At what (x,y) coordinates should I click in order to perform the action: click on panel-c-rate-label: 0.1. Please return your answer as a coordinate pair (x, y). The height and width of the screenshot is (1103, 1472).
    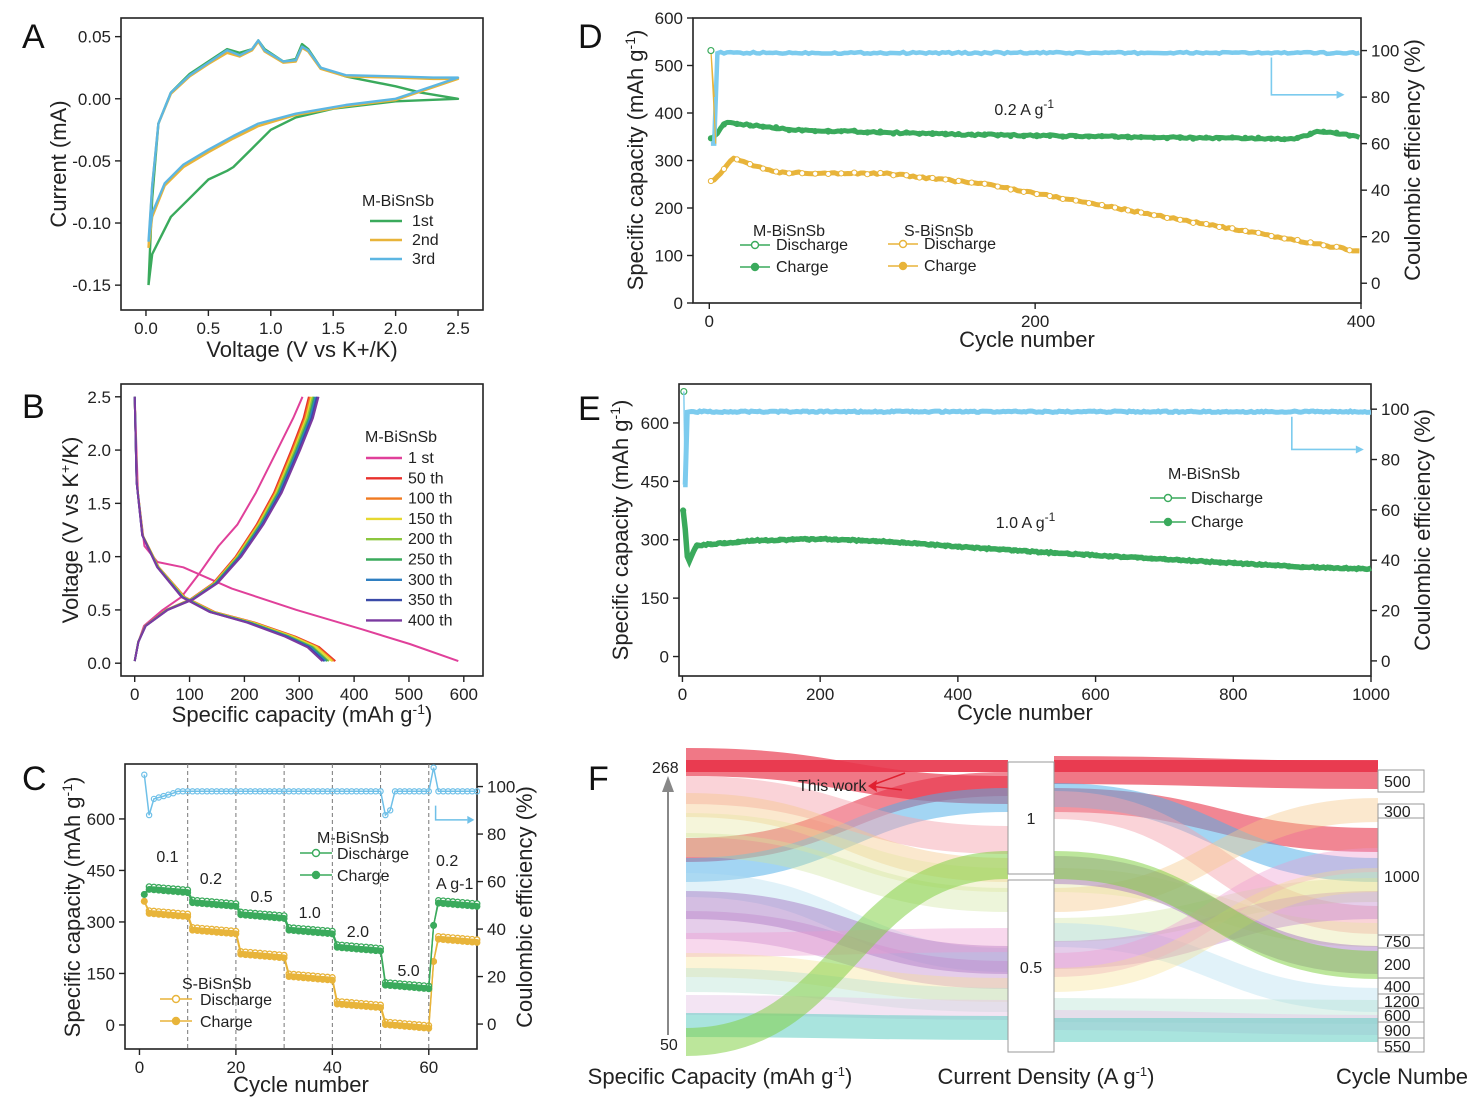
    Looking at the image, I should click on (167, 857).